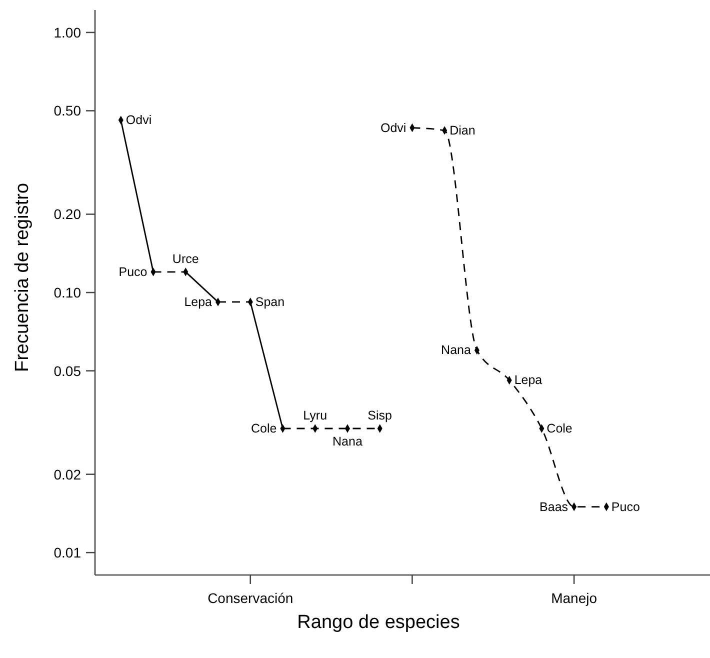  I want to click on x-tick-label: Conservación, so click(251, 598).